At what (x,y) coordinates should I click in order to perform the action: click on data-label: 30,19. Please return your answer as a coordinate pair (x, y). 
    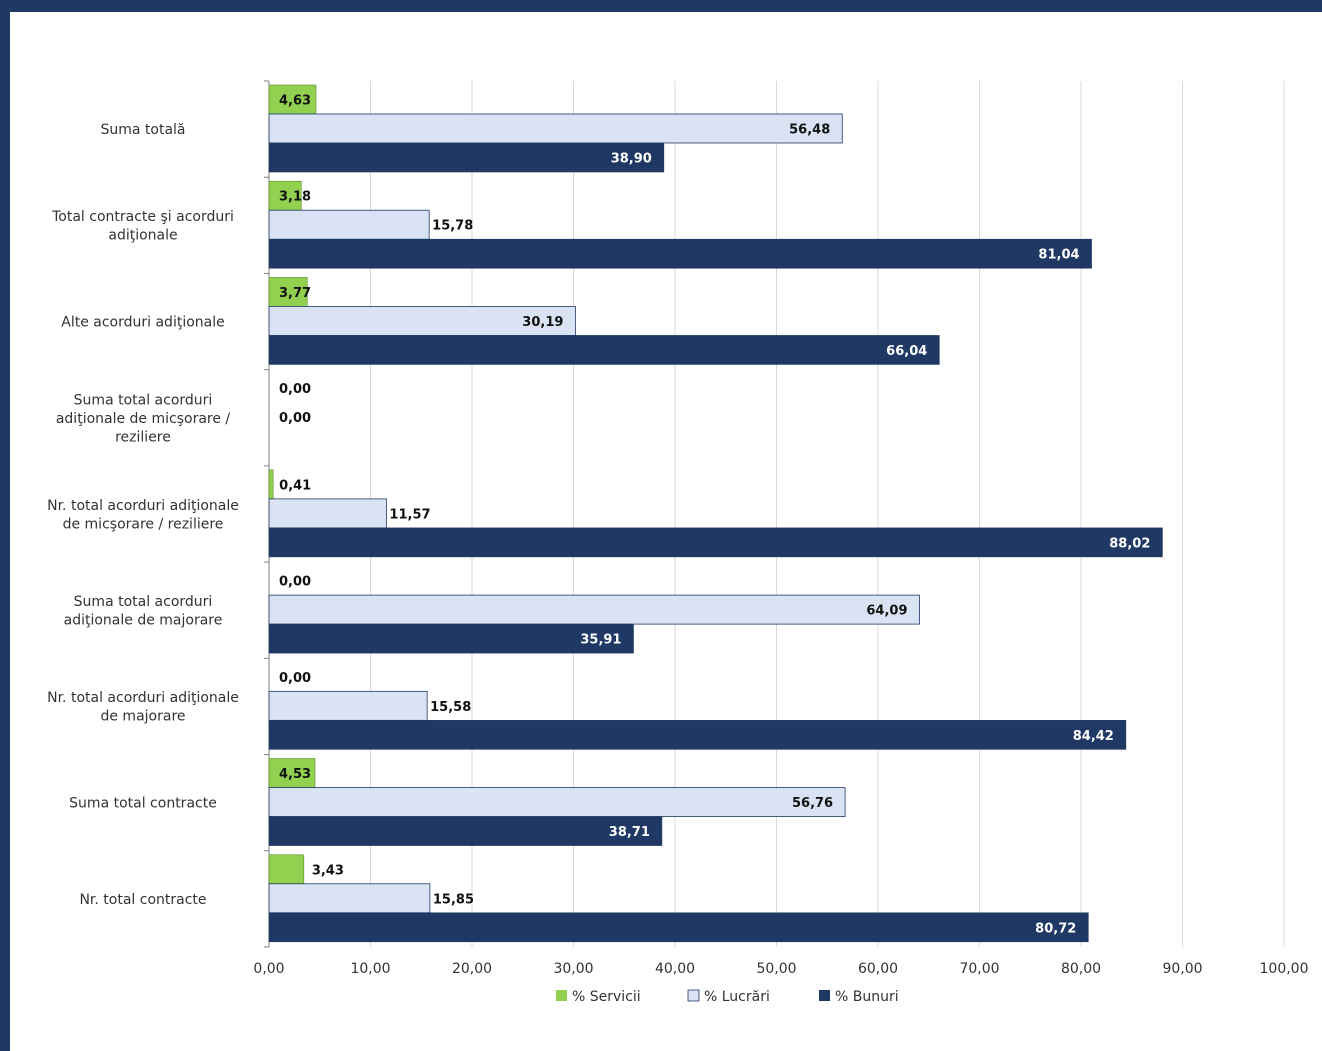
    Looking at the image, I should click on (542, 322).